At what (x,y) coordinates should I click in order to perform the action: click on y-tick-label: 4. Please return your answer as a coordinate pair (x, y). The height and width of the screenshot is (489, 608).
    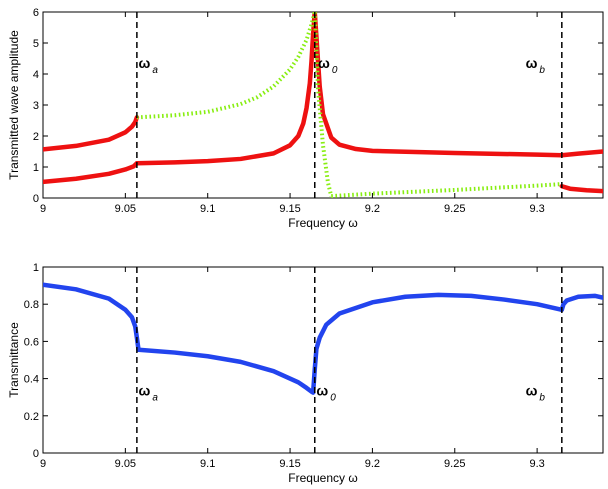
    Looking at the image, I should click on (36, 75).